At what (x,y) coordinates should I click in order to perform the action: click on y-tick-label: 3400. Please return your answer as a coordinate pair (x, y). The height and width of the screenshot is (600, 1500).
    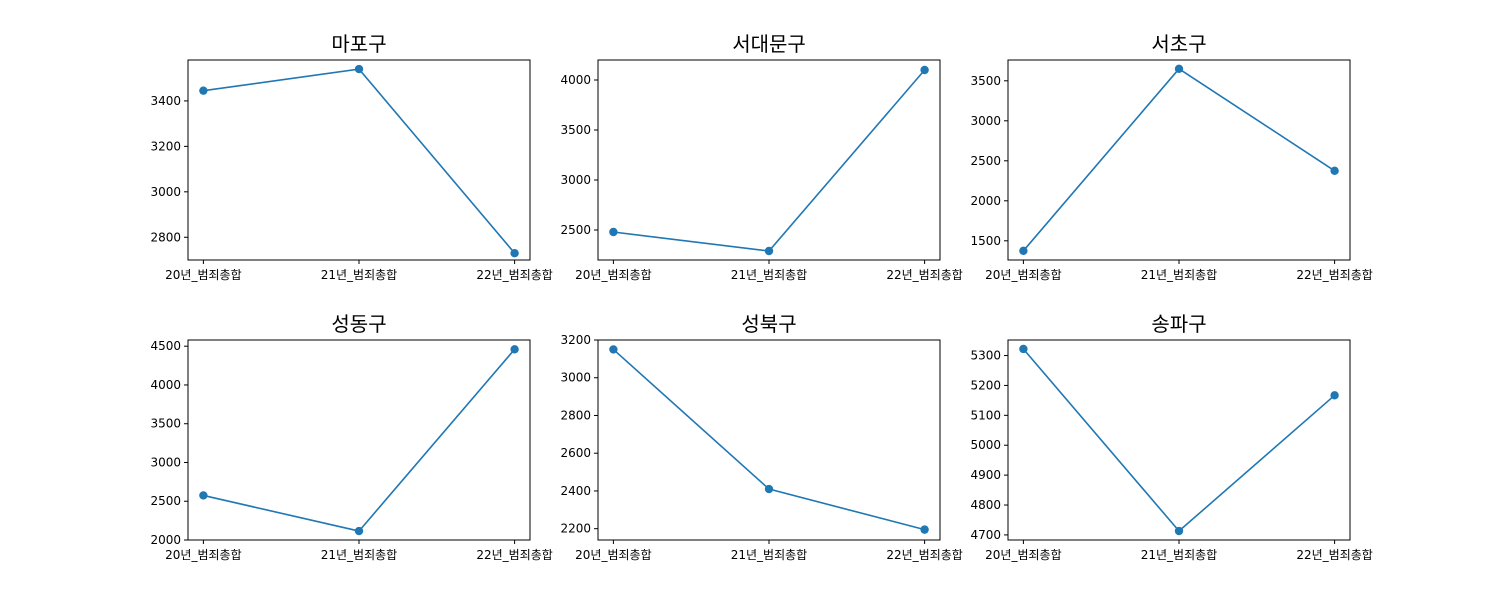
    Looking at the image, I should click on (165, 101).